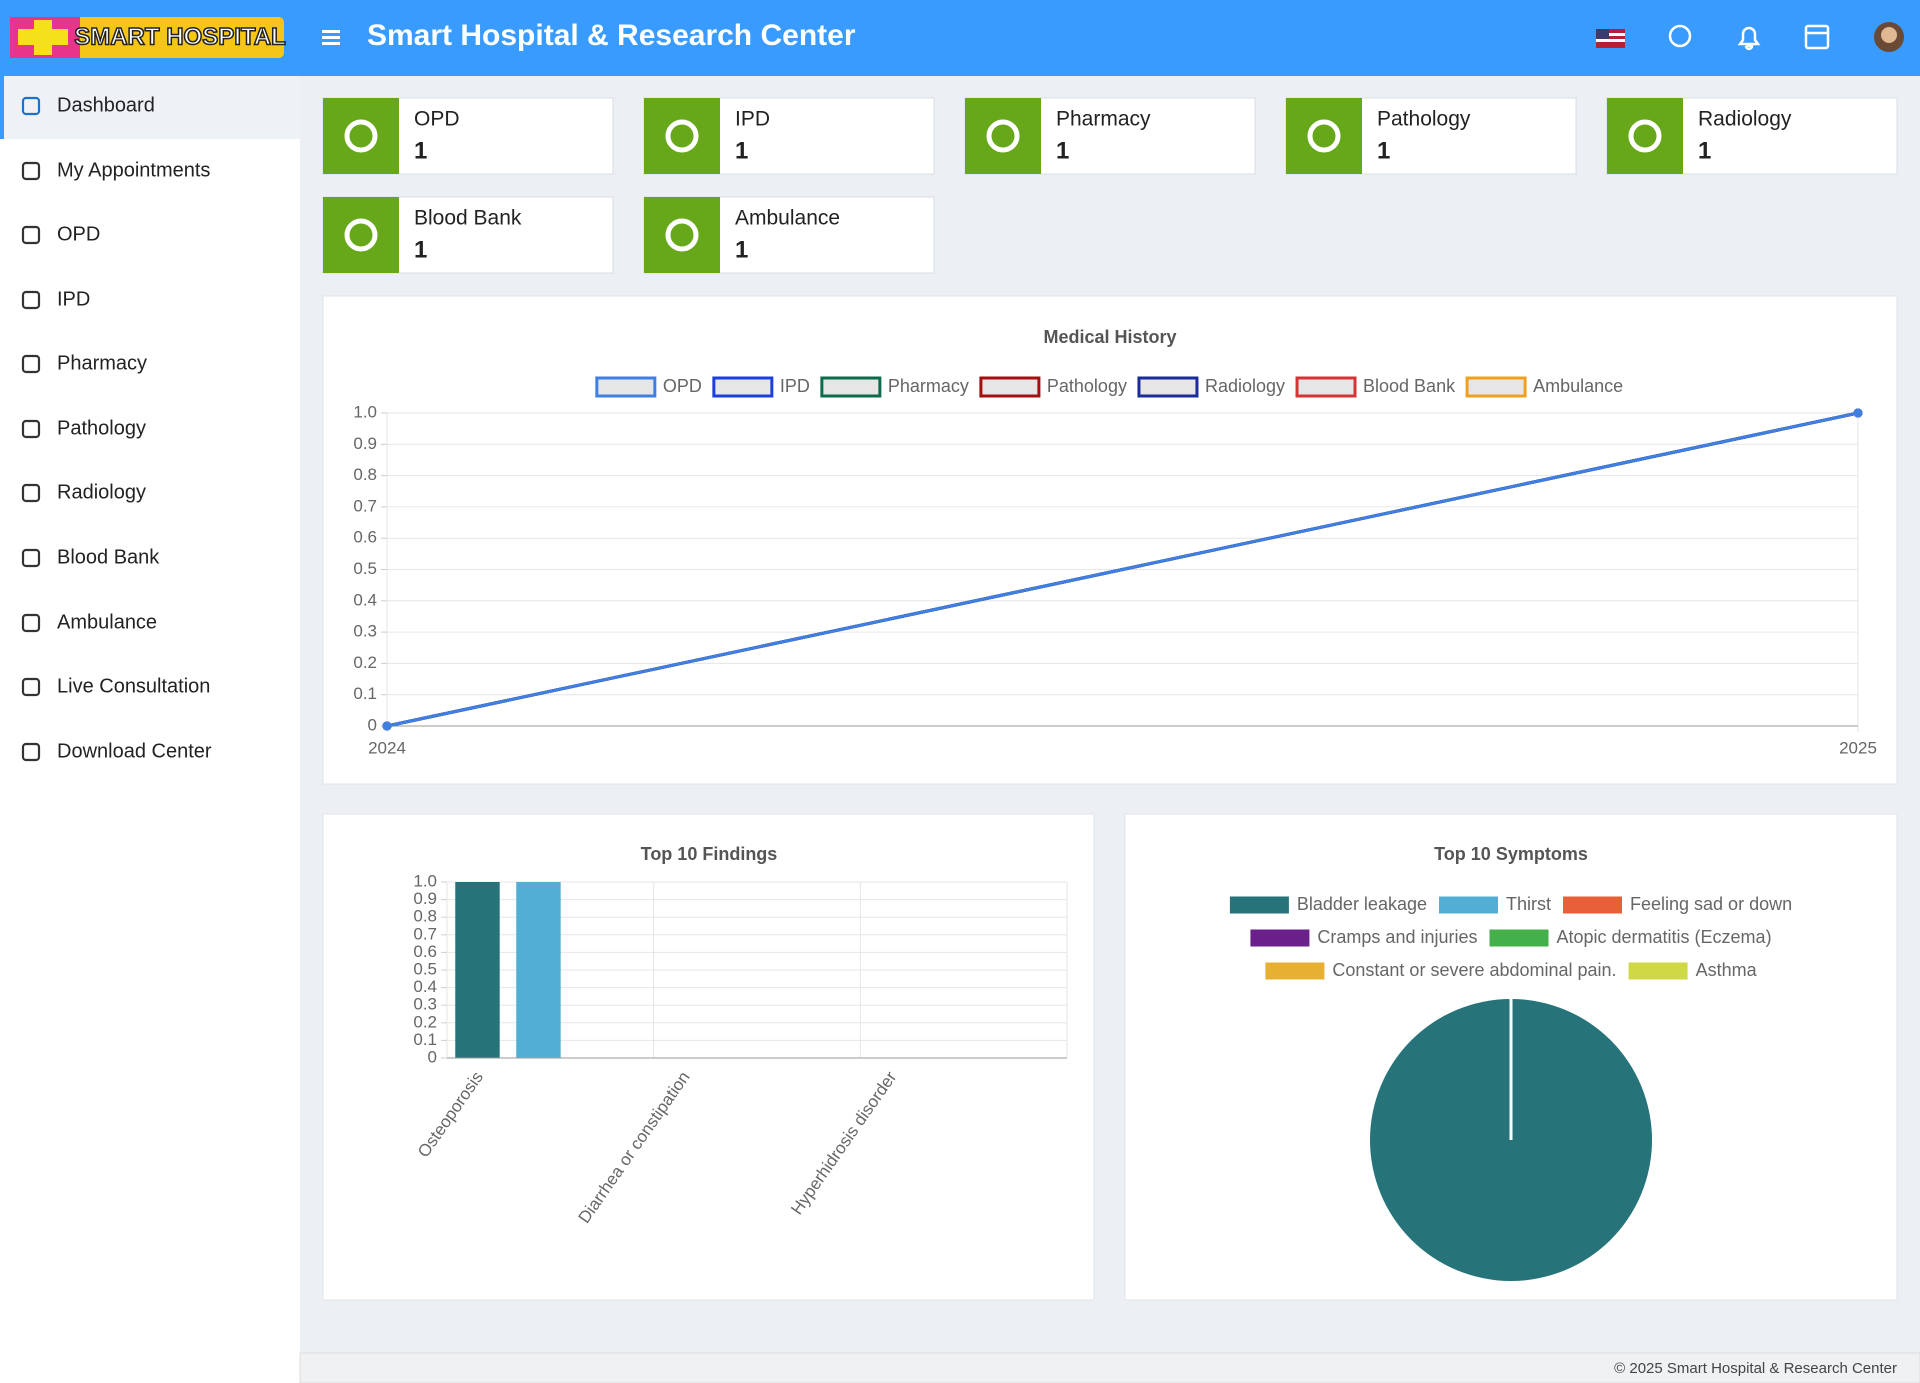 The image size is (1920, 1383). I want to click on y-tick-label: 0.8, so click(425, 916).